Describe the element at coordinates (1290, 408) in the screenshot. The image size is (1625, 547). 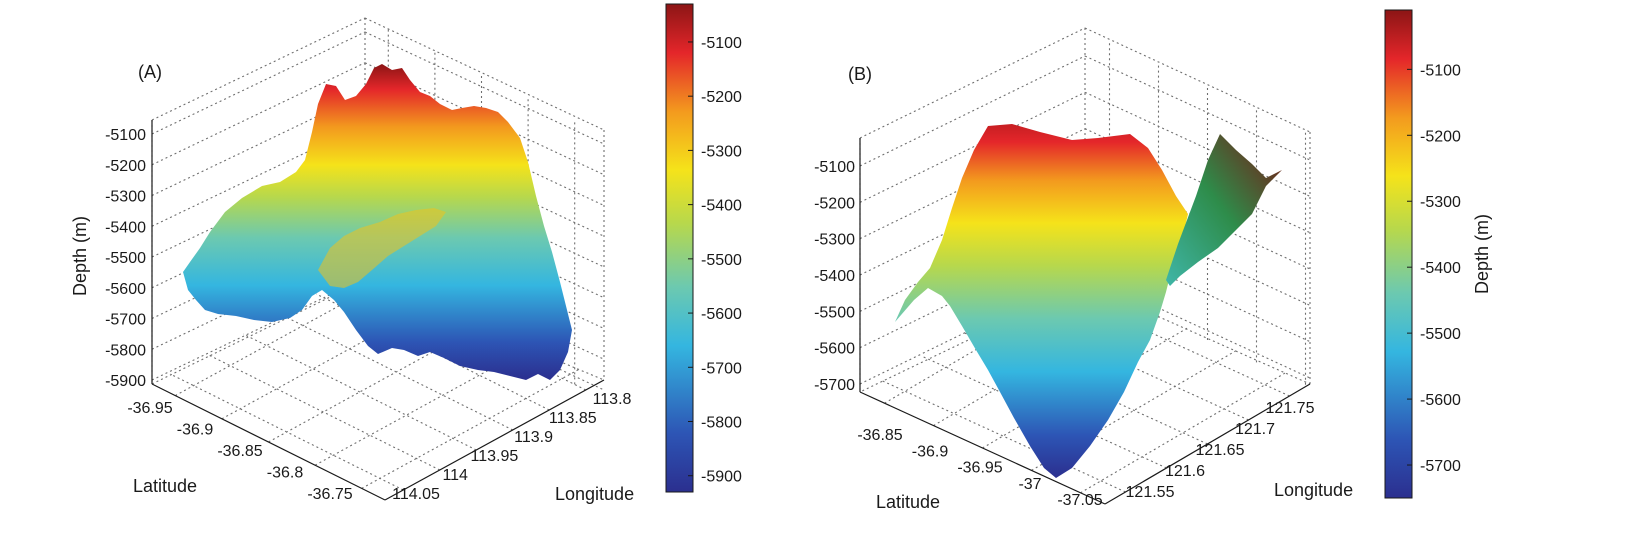
I see `longitude-tick-label: 121.75` at that location.